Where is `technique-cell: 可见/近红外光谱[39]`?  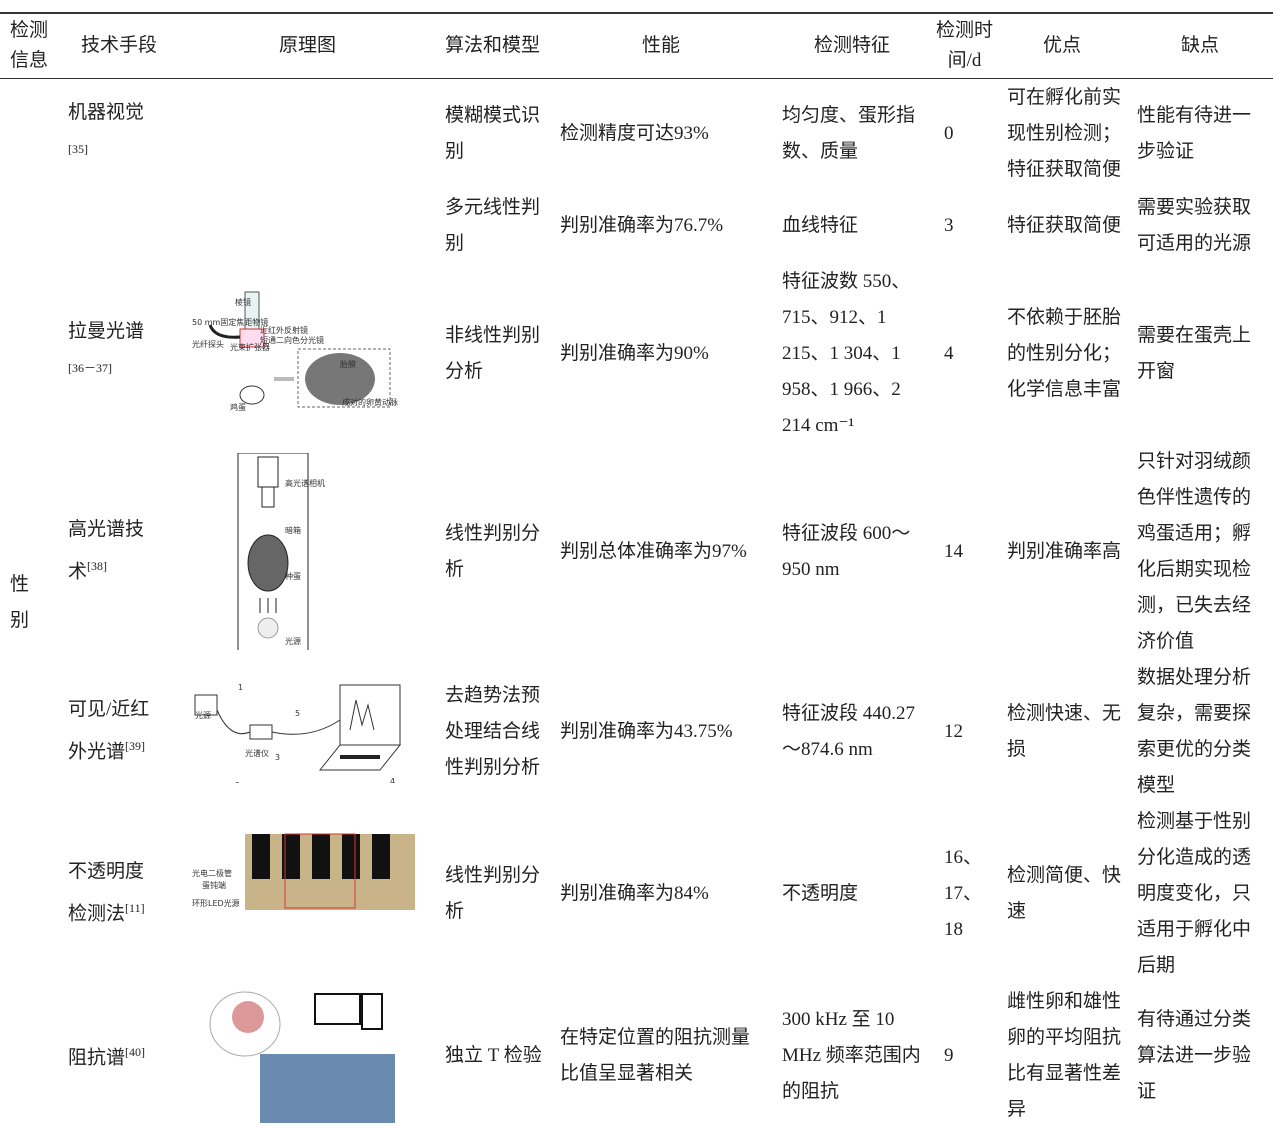
technique-cell: 可见/近红外光谱[39] is located at coordinates (119, 732).